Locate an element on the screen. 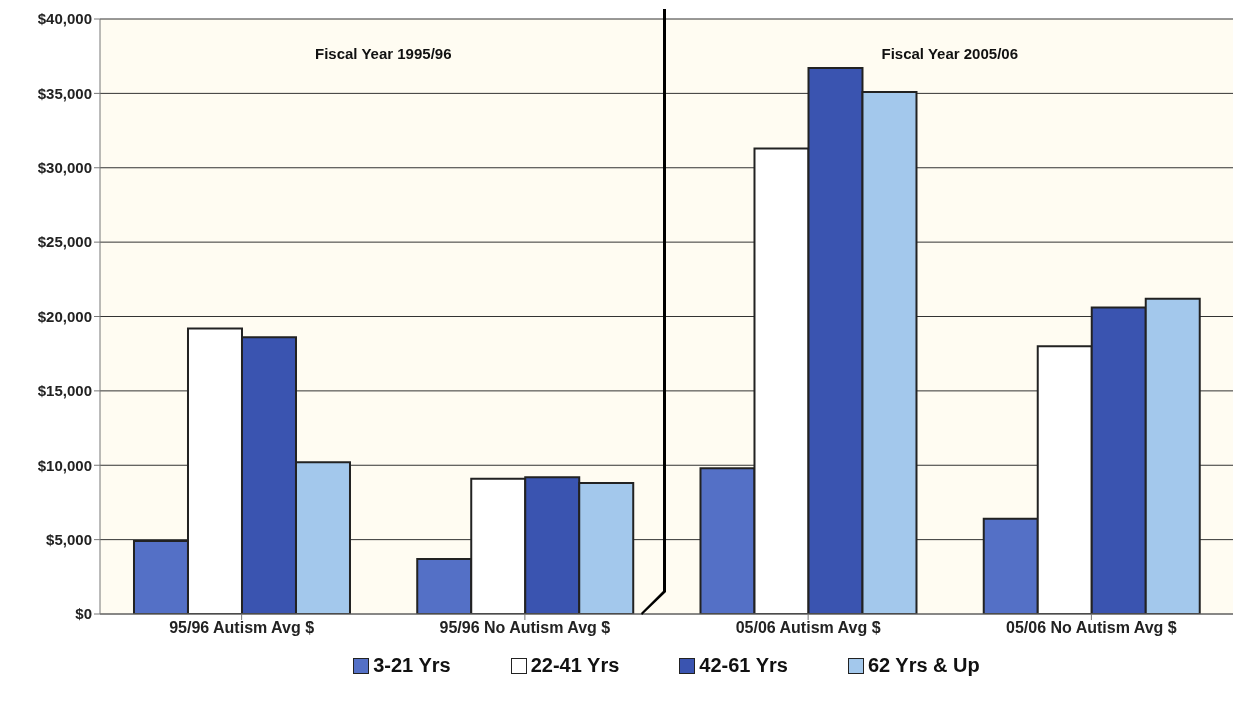  y-tick-label: $35,000 is located at coordinates (64, 93).